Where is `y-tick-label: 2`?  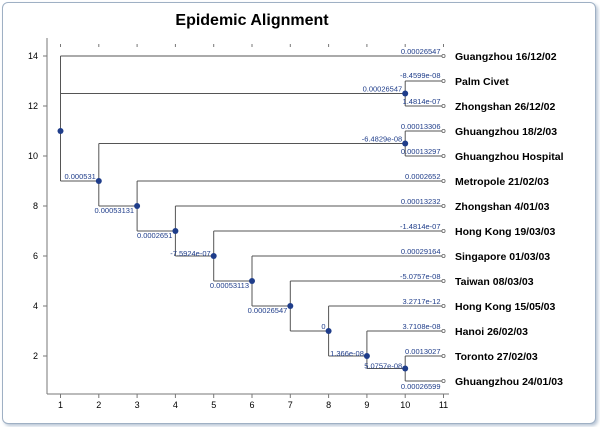
y-tick-label: 2 is located at coordinates (35, 356).